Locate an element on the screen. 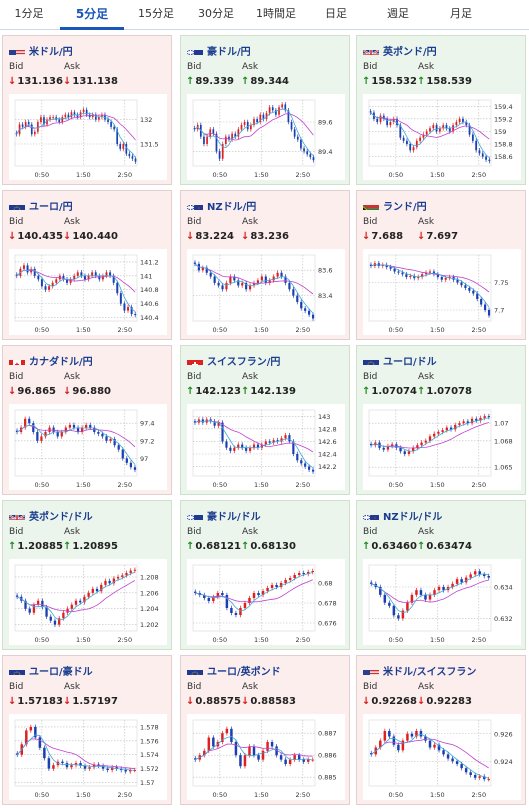 The image size is (529, 812). tab-4: 1時間足 is located at coordinates (276, 13).